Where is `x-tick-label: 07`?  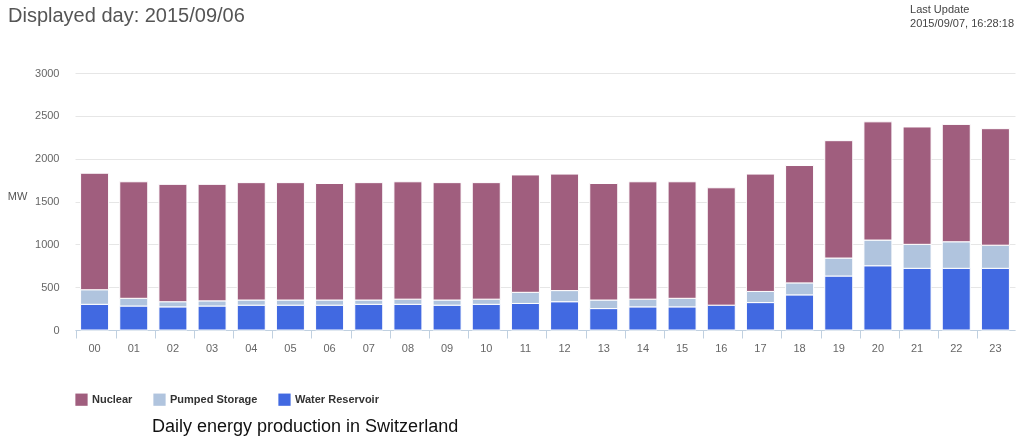
x-tick-label: 07 is located at coordinates (368, 347).